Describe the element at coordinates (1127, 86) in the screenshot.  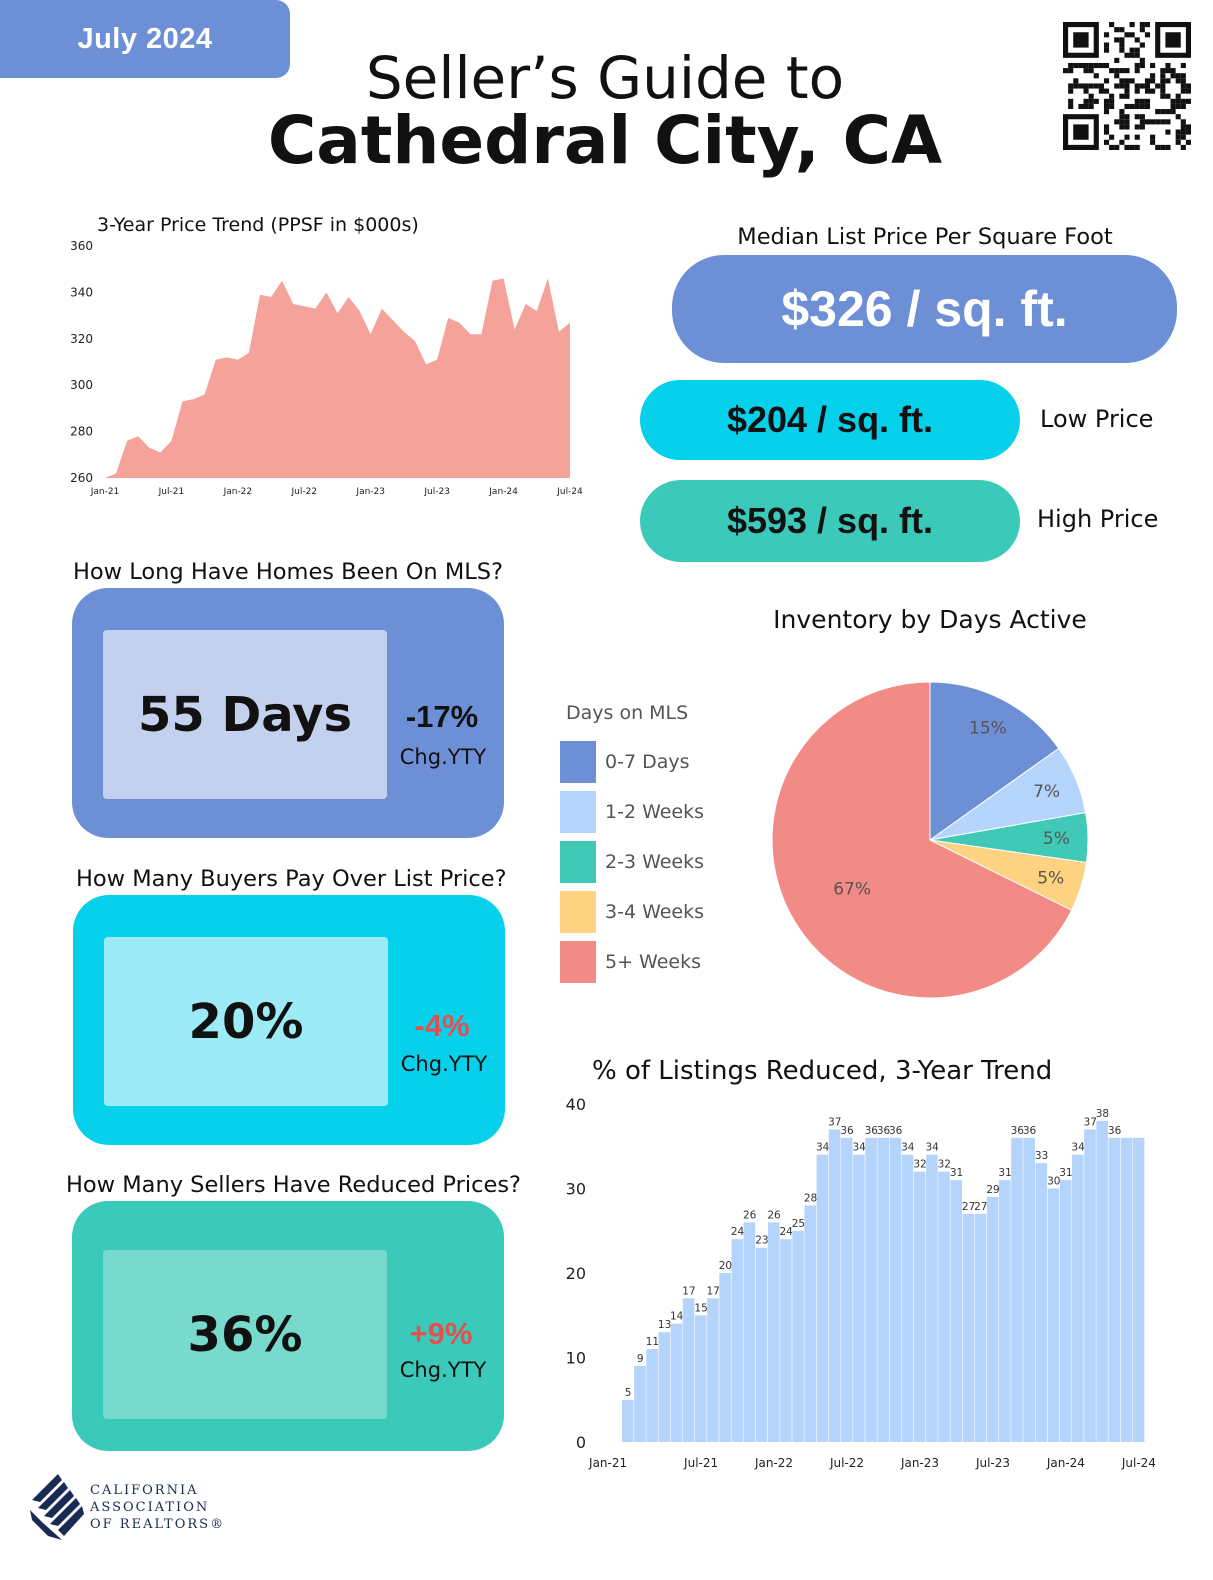
I see `qr-code-icon` at that location.